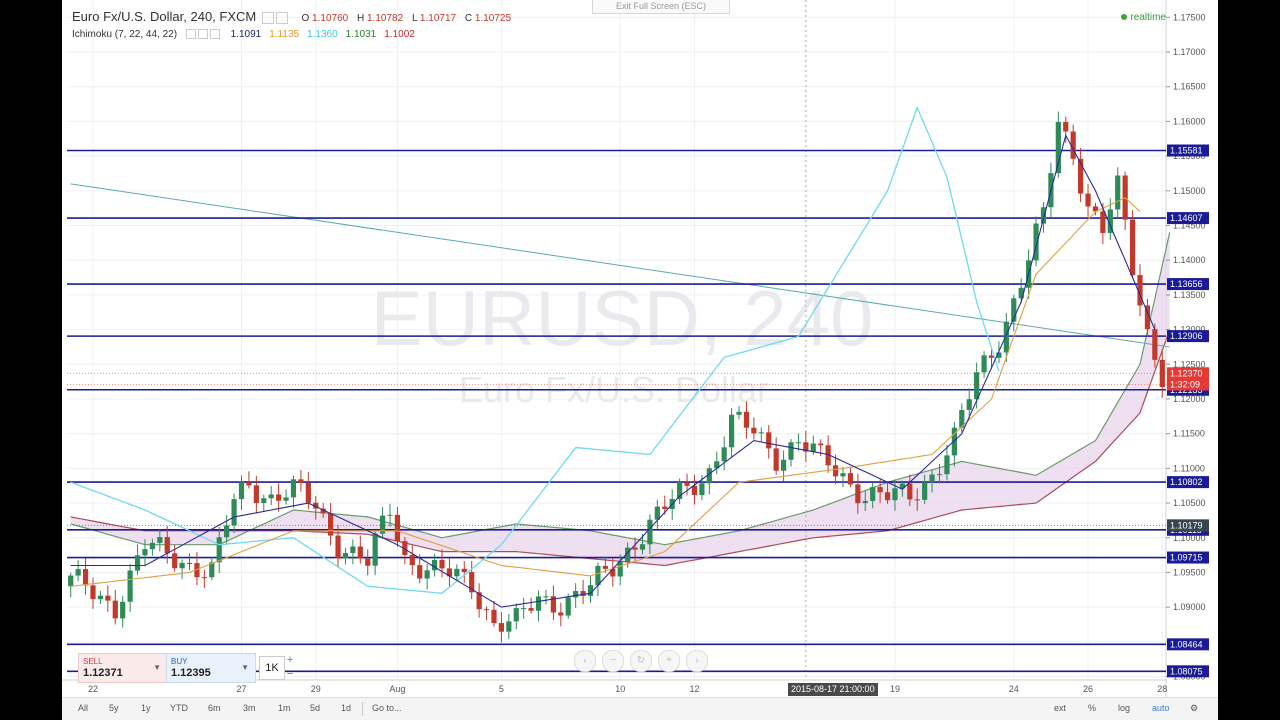 The width and height of the screenshot is (1280, 720). What do you see at coordinates (190, 34) in the screenshot?
I see `indicator-visibility-icon` at bounding box center [190, 34].